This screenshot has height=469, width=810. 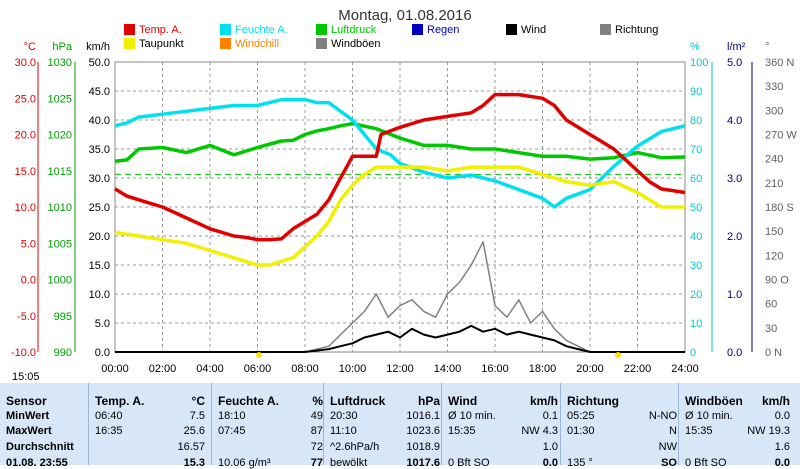 What do you see at coordinates (423, 463) in the screenshot?
I see `stat-value: 1017.6` at bounding box center [423, 463].